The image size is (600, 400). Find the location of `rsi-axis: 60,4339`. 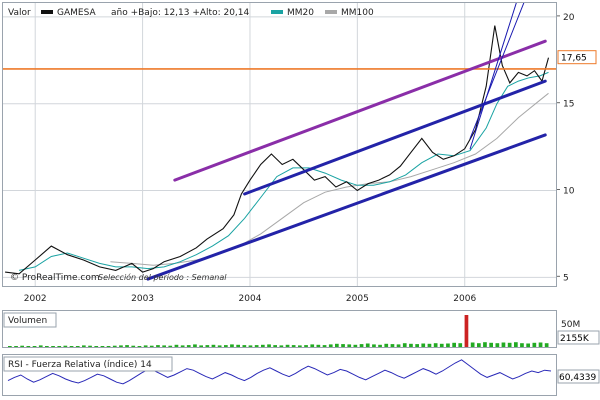

rsi-axis: 60,4339 is located at coordinates (578, 376).